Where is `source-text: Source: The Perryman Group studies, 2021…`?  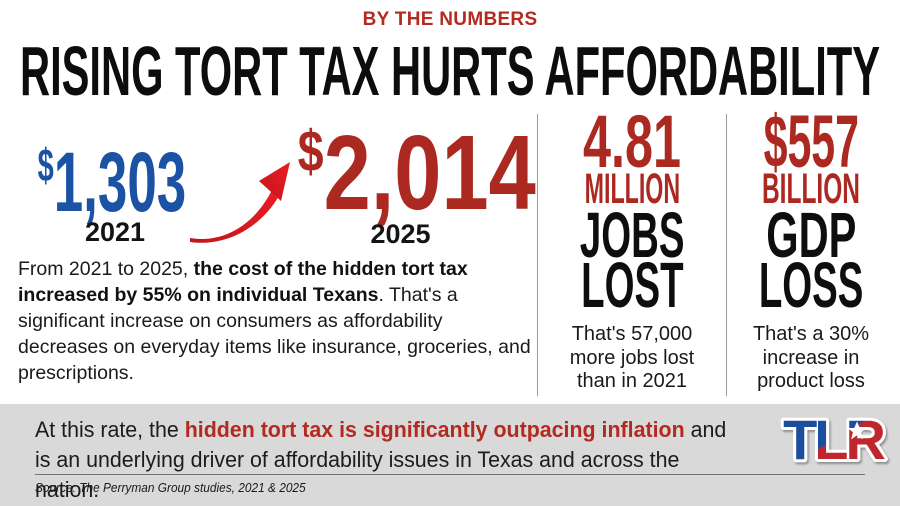 source-text: Source: The Perryman Group studies, 2021… is located at coordinates (170, 488).